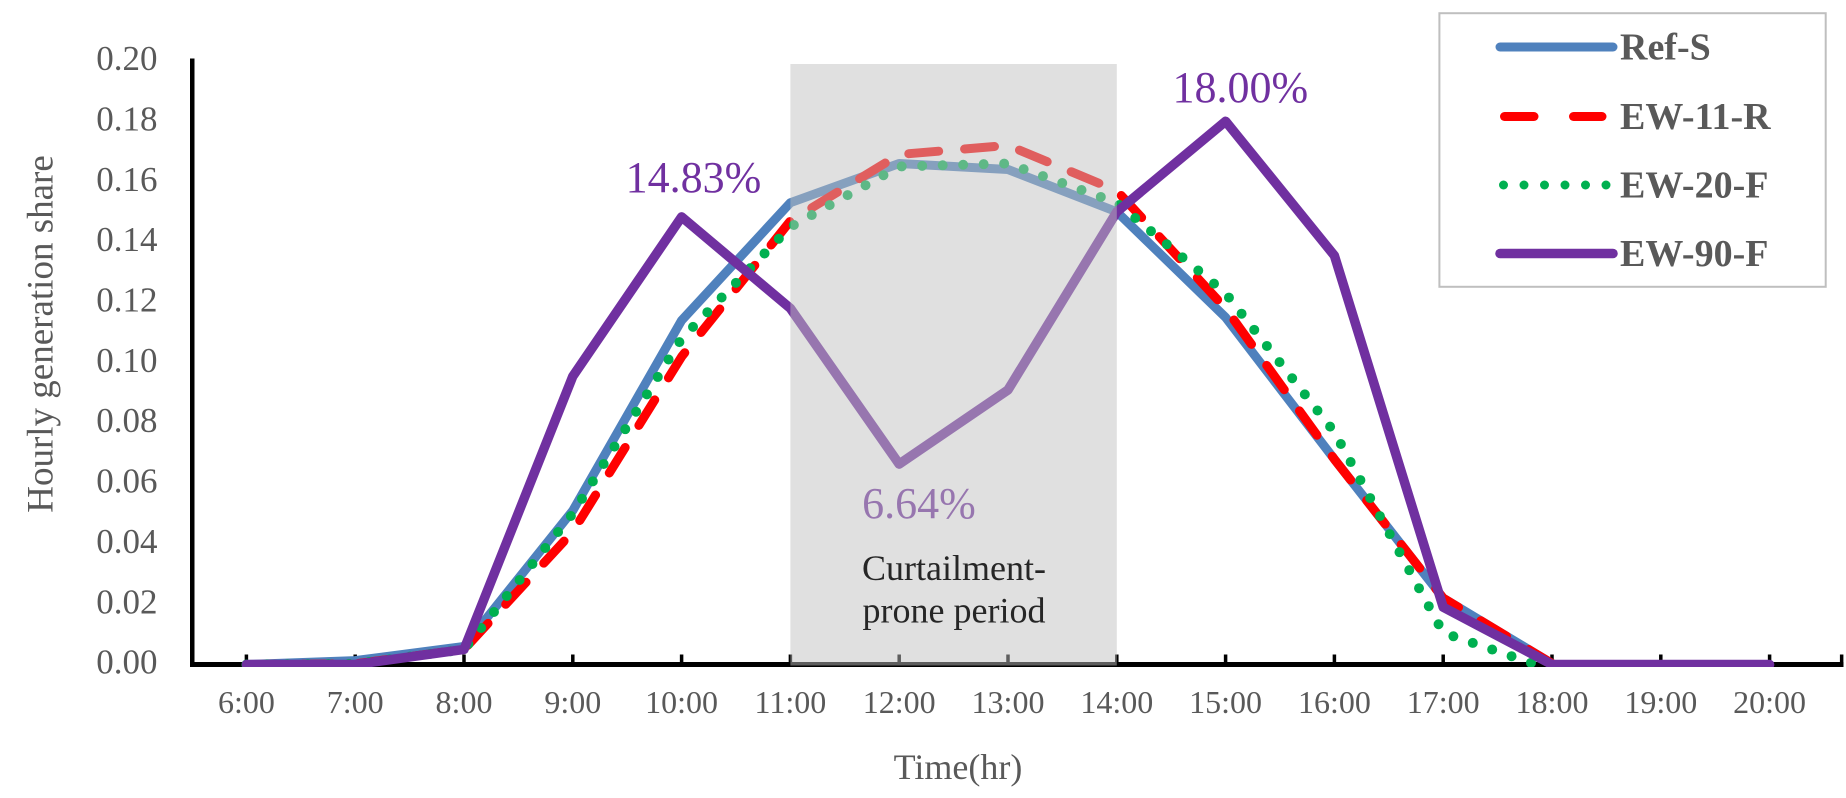 This screenshot has height=798, width=1846. What do you see at coordinates (954, 610) in the screenshot?
I see `svg-text: prone period` at bounding box center [954, 610].